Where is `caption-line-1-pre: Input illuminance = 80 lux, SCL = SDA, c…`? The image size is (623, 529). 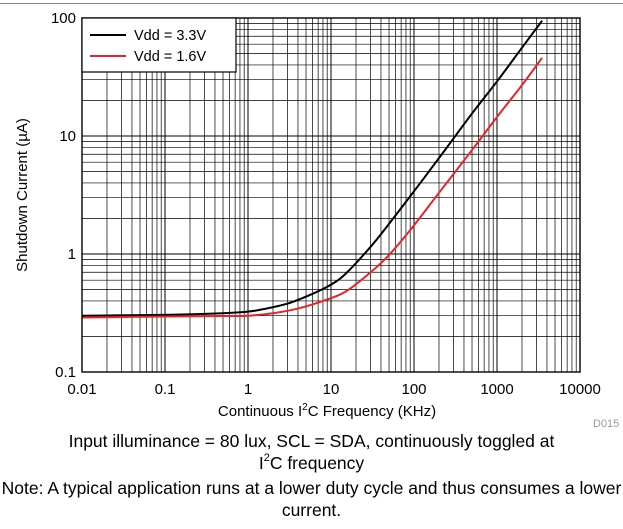 caption-line-1-pre: Input illuminance = 80 lux, SCL = SDA, c… is located at coordinates (311, 441).